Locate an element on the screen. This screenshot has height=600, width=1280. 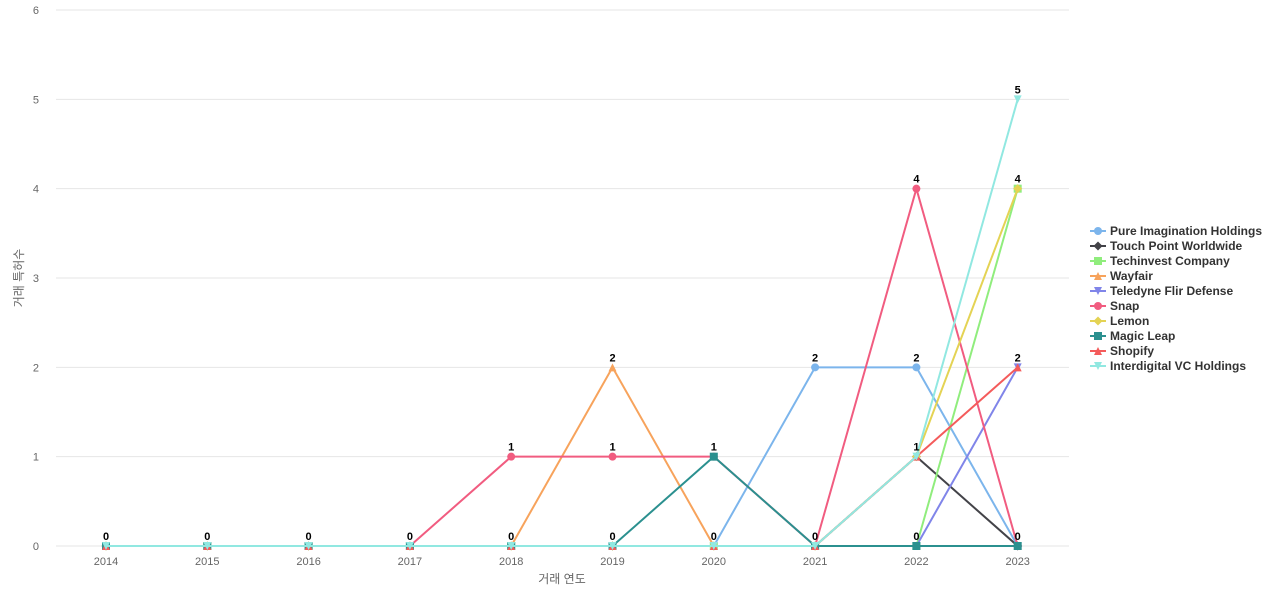
legend-item: Shopify is located at coordinates (1122, 351).